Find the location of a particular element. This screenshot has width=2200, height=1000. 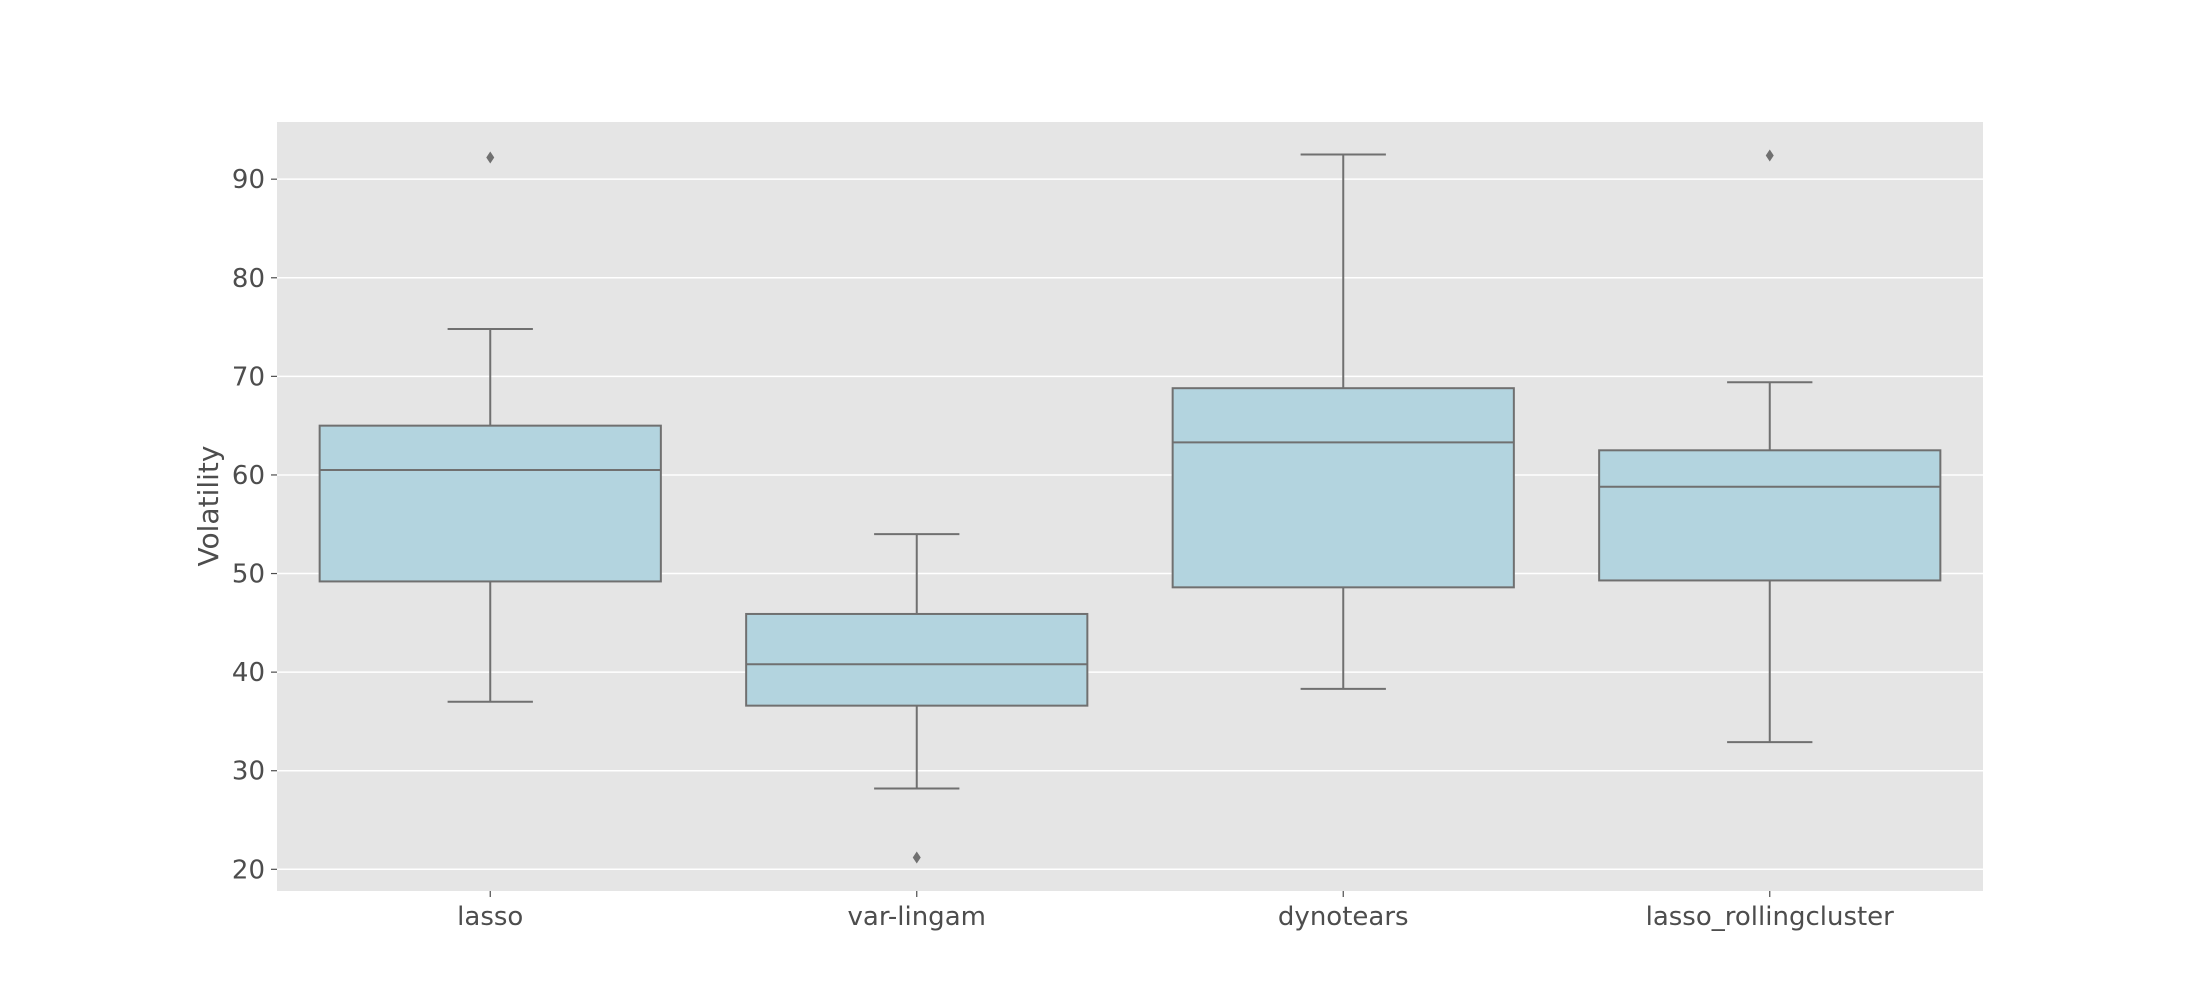

box-group-dynotears is located at coordinates (1343, 421).